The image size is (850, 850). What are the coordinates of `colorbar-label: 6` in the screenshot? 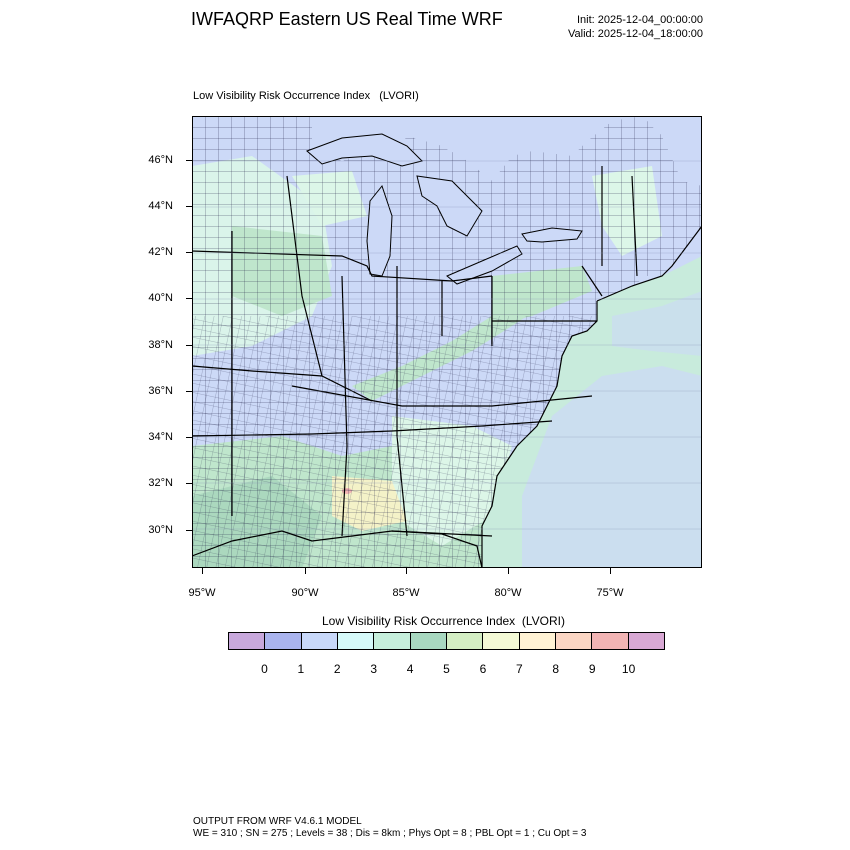 It's located at (483, 669).